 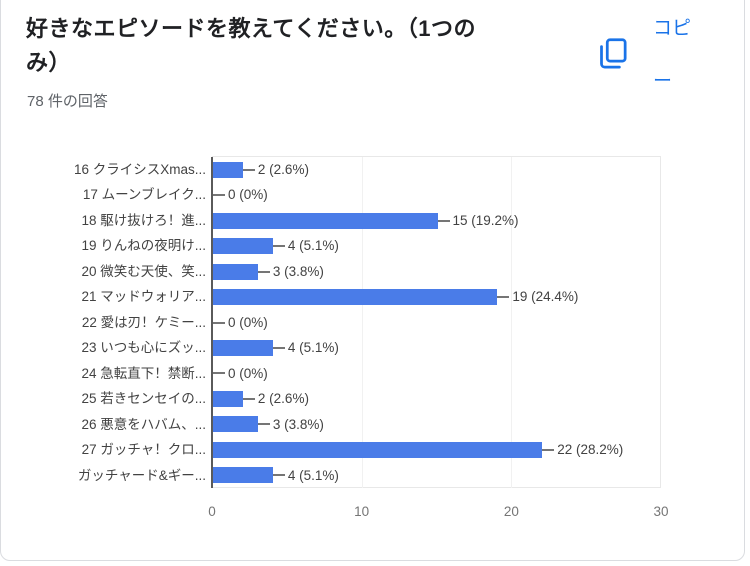 What do you see at coordinates (545, 297) in the screenshot?
I see `value-label: 19 (24.4%)` at bounding box center [545, 297].